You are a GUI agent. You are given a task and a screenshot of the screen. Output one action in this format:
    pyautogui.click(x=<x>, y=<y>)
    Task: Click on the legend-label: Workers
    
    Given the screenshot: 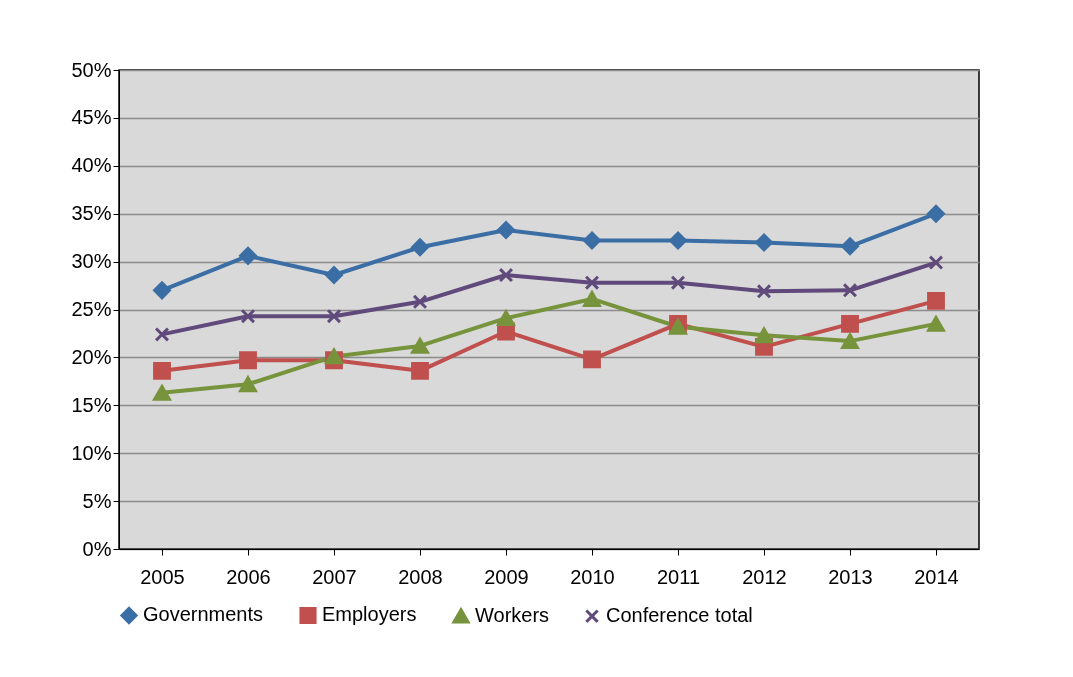 What is the action you would take?
    pyautogui.click(x=512, y=614)
    